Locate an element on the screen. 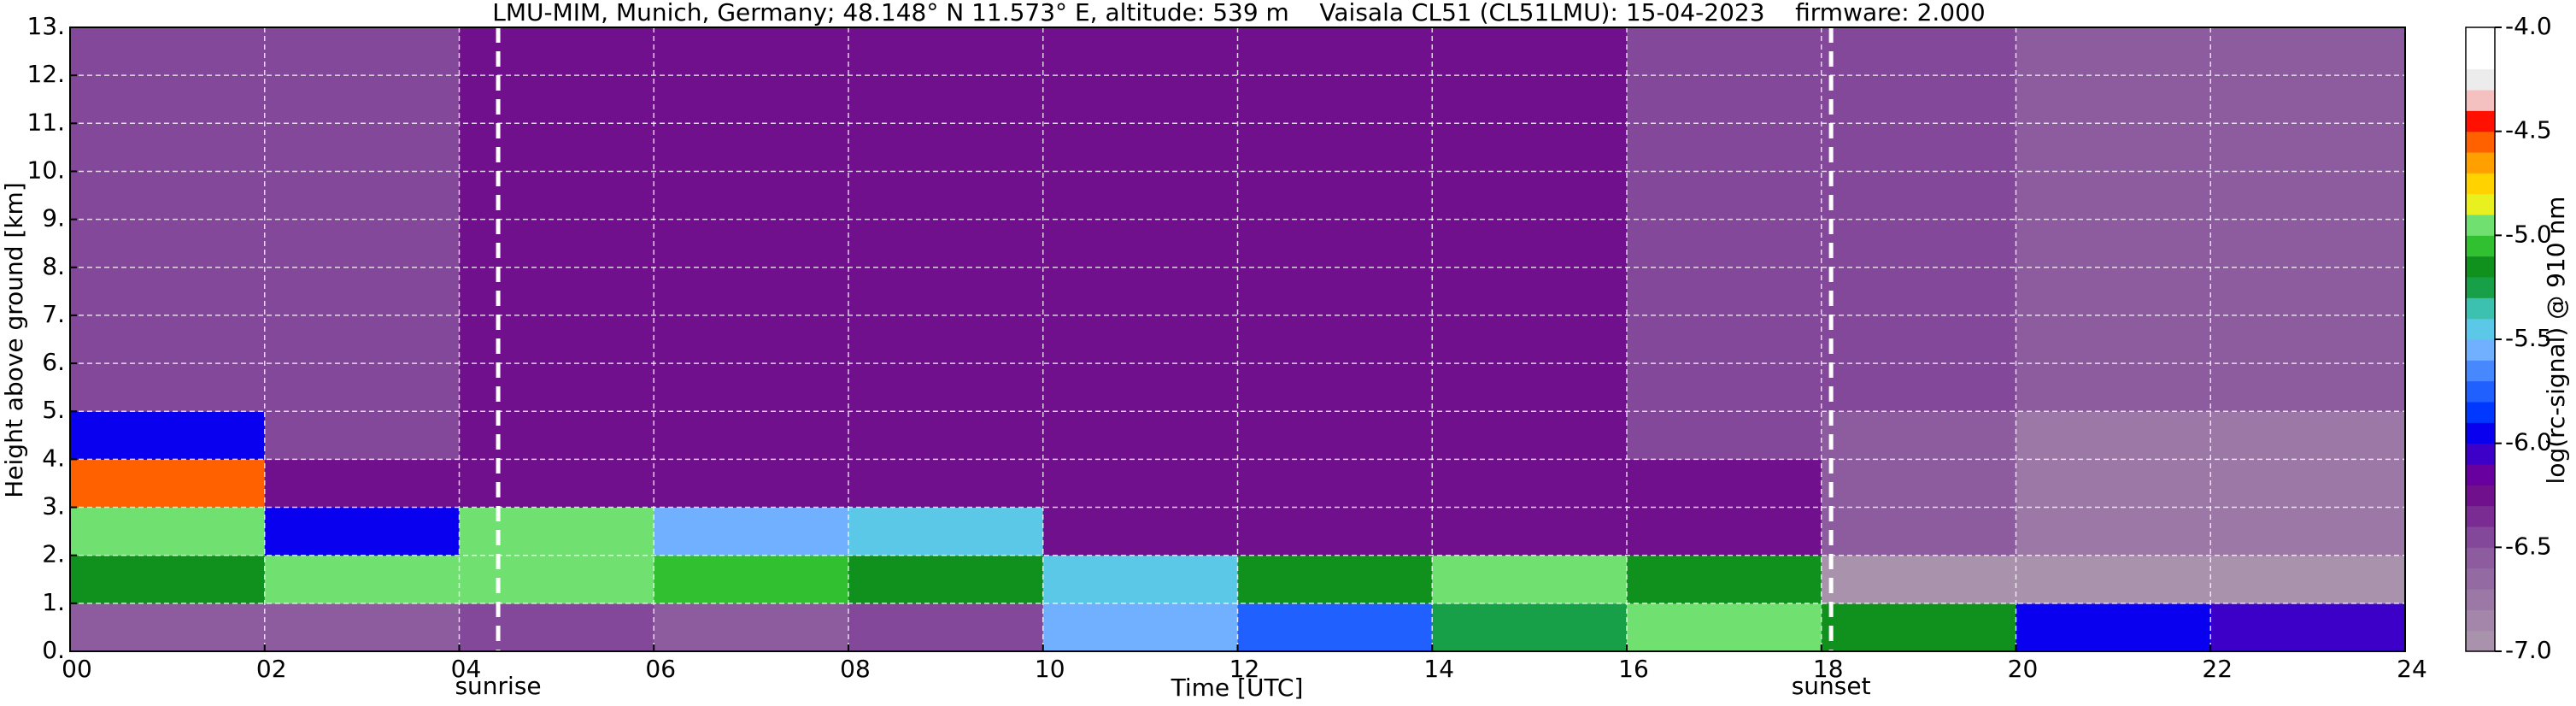 This screenshot has width=2576, height=706. colorbar-tick-label: -6.5 is located at coordinates (2528, 546).